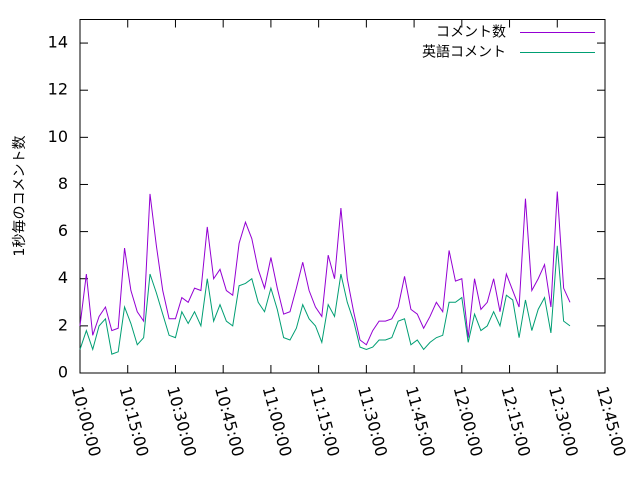 Image resolution: width=640 pixels, height=480 pixels. Describe the element at coordinates (58, 42) in the screenshot. I see `y-tick-label: 14` at that location.